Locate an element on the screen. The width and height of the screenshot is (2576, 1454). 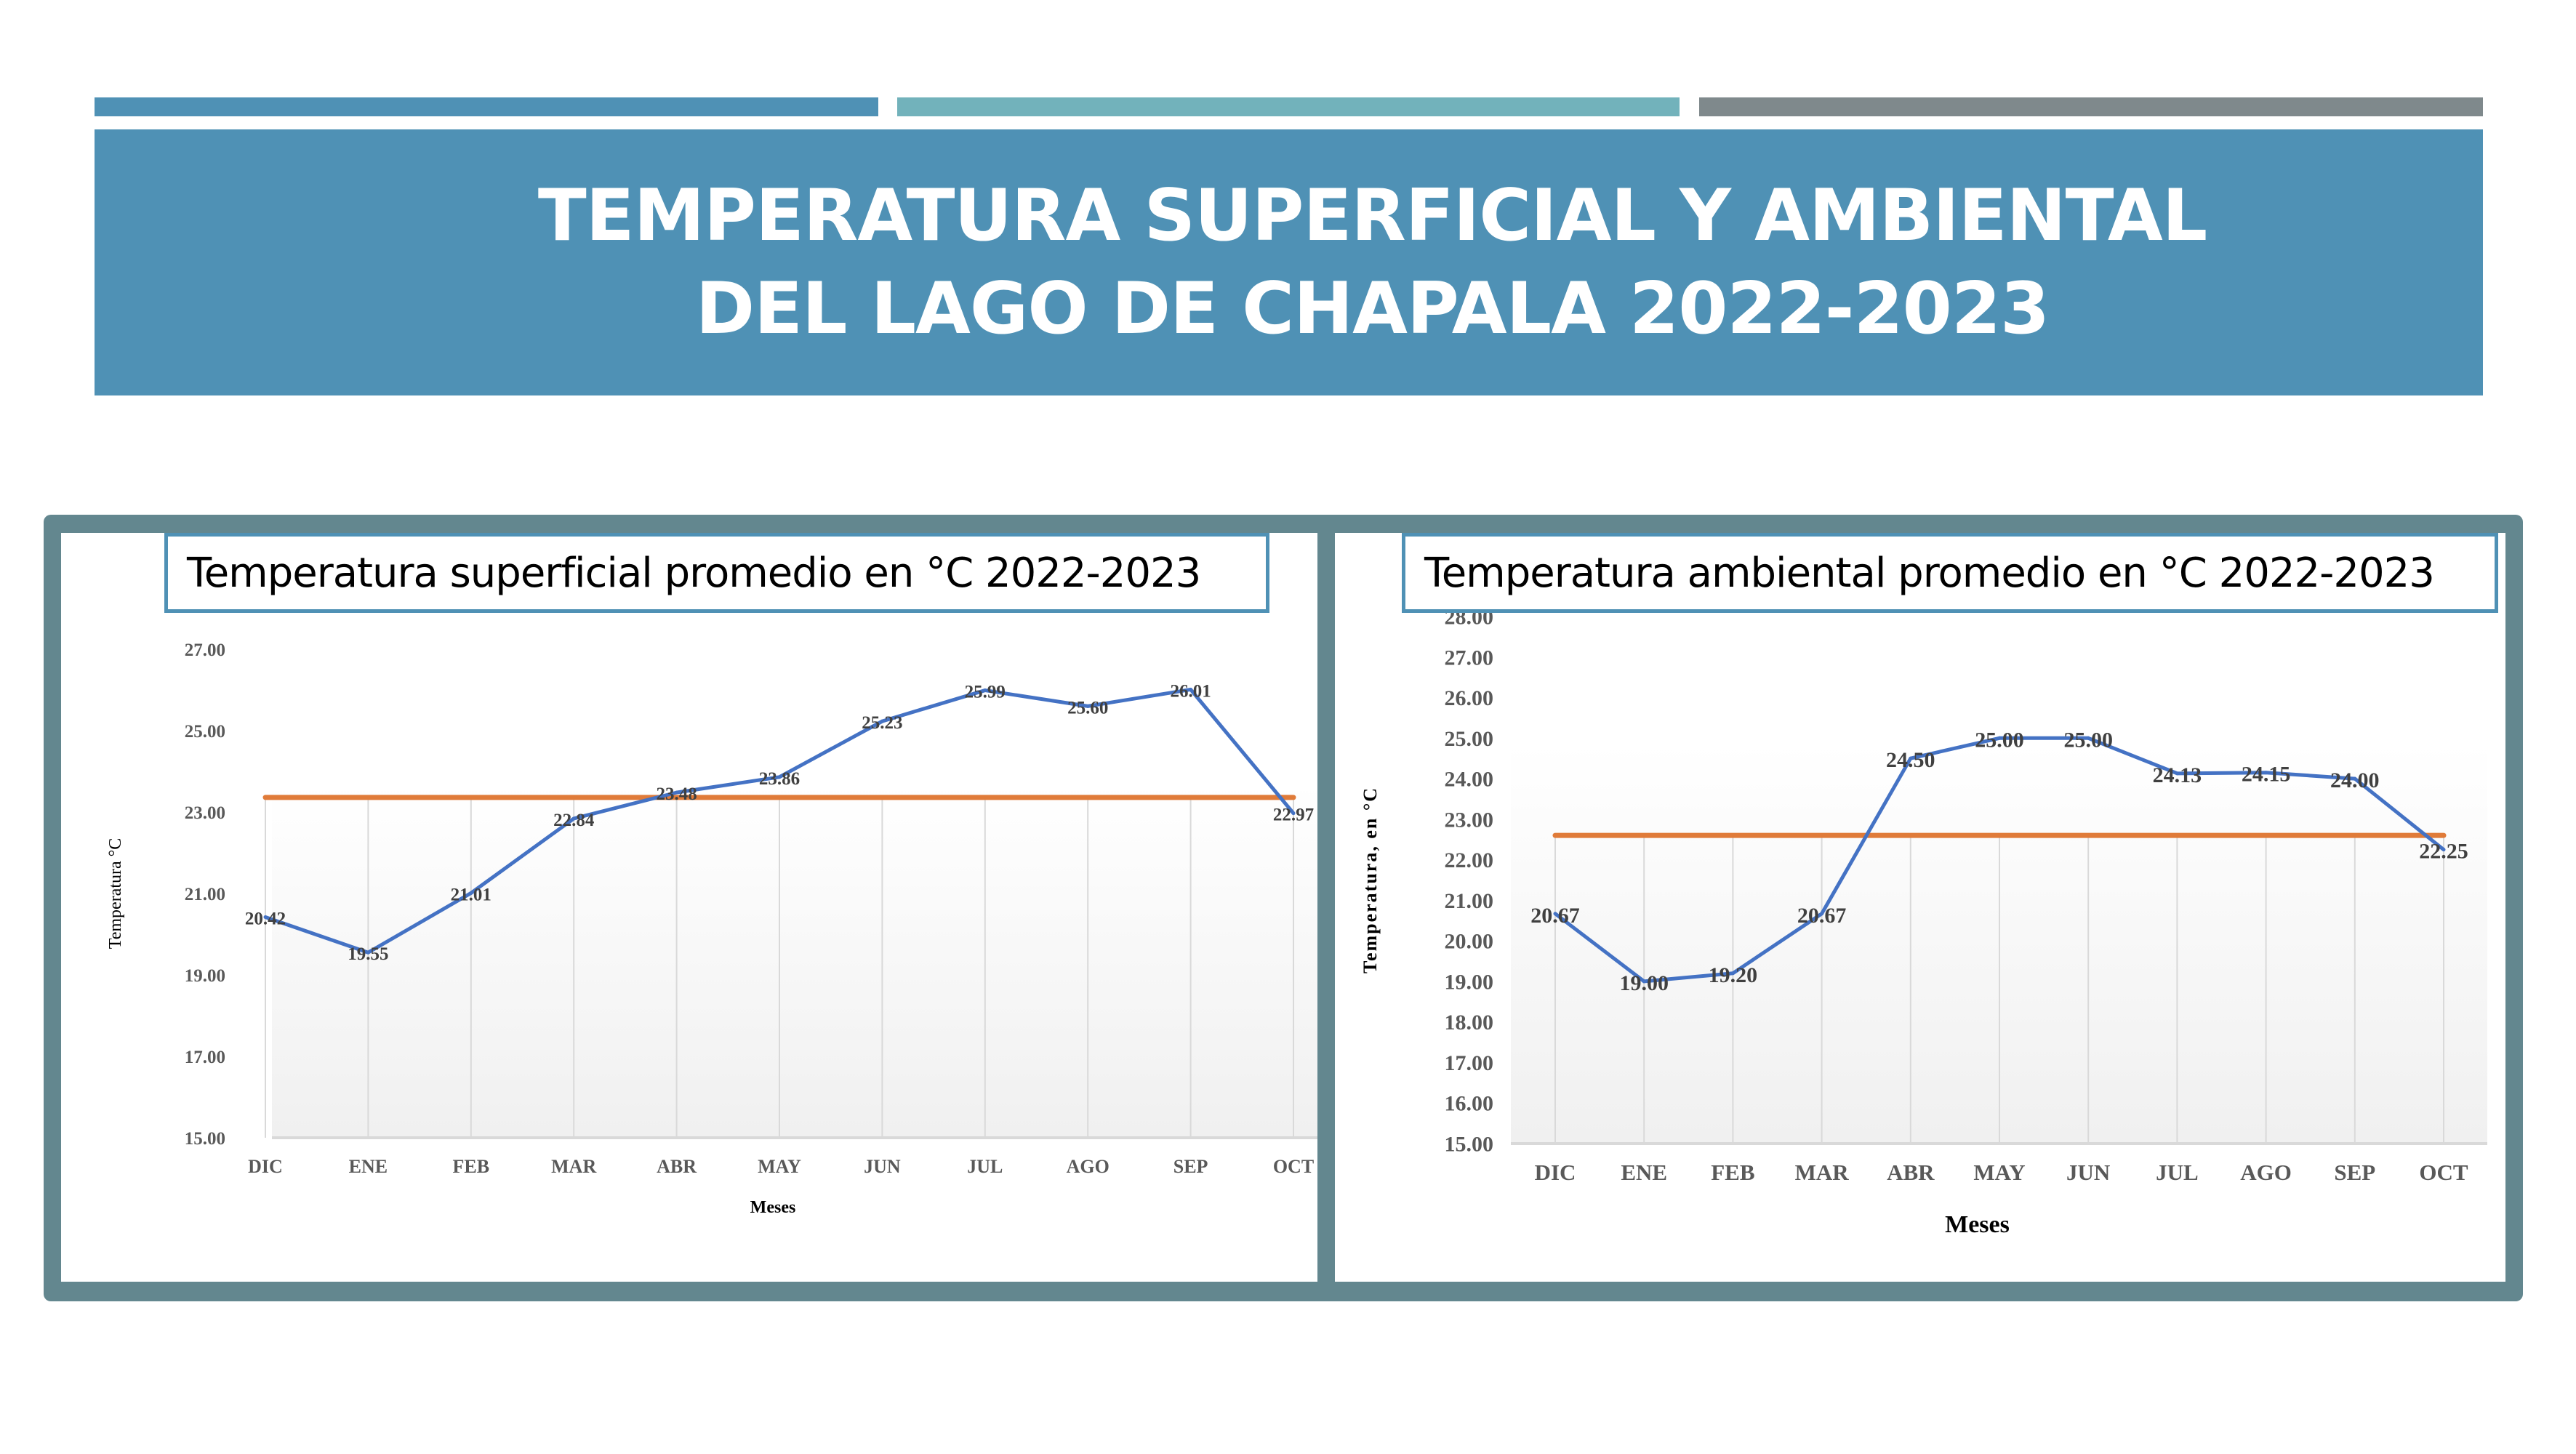
data-label-jun: 25.23 is located at coordinates (882, 723).